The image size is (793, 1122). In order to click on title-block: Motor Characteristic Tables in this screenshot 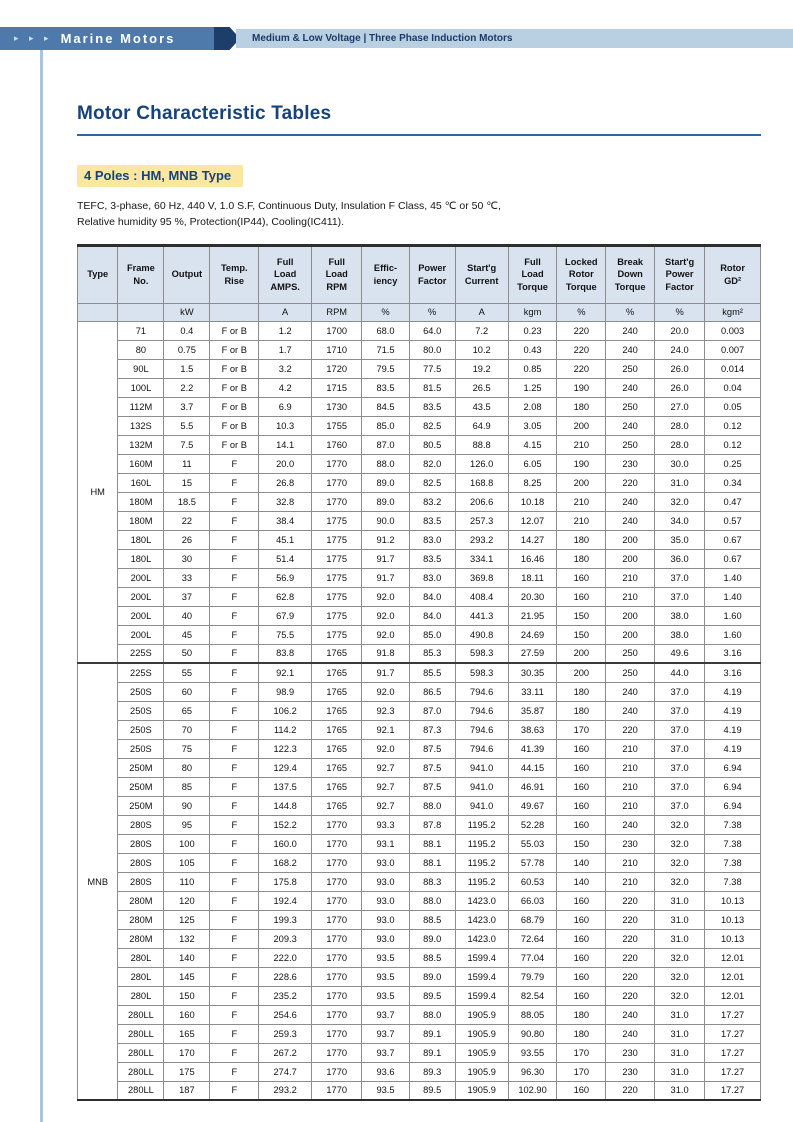, I will do `click(419, 119)`.